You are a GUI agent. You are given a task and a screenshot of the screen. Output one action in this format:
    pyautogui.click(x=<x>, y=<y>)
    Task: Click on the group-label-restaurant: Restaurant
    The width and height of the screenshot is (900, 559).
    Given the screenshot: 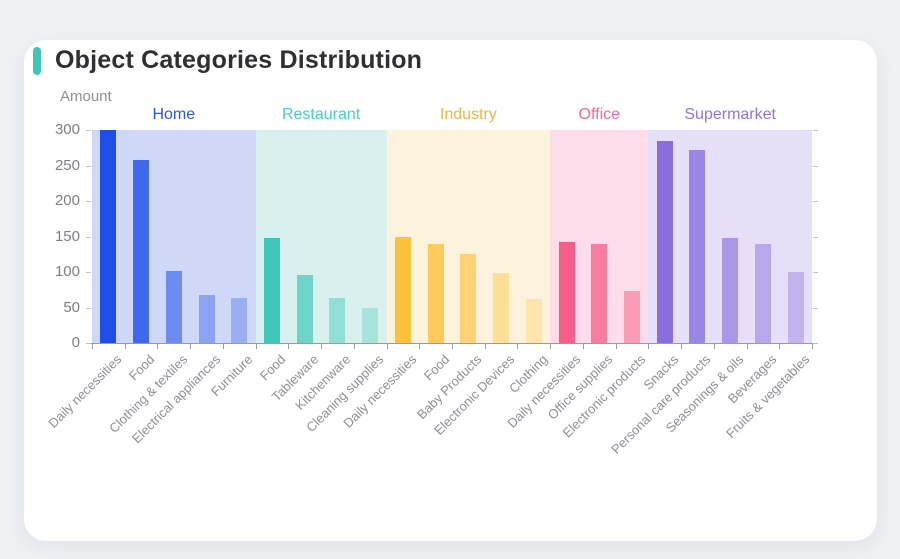 What is the action you would take?
    pyautogui.click(x=321, y=114)
    